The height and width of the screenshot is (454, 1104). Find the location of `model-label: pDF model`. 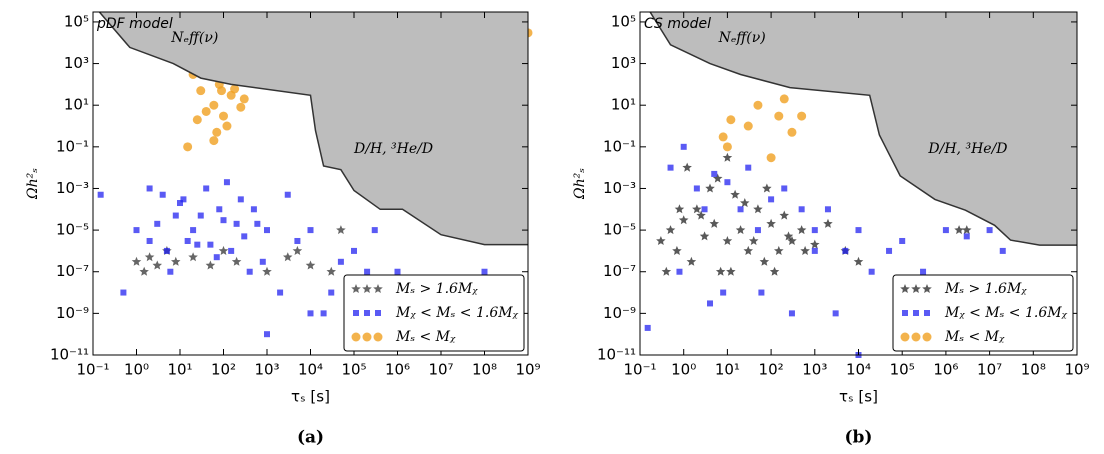

model-label: pDF model is located at coordinates (134, 24).